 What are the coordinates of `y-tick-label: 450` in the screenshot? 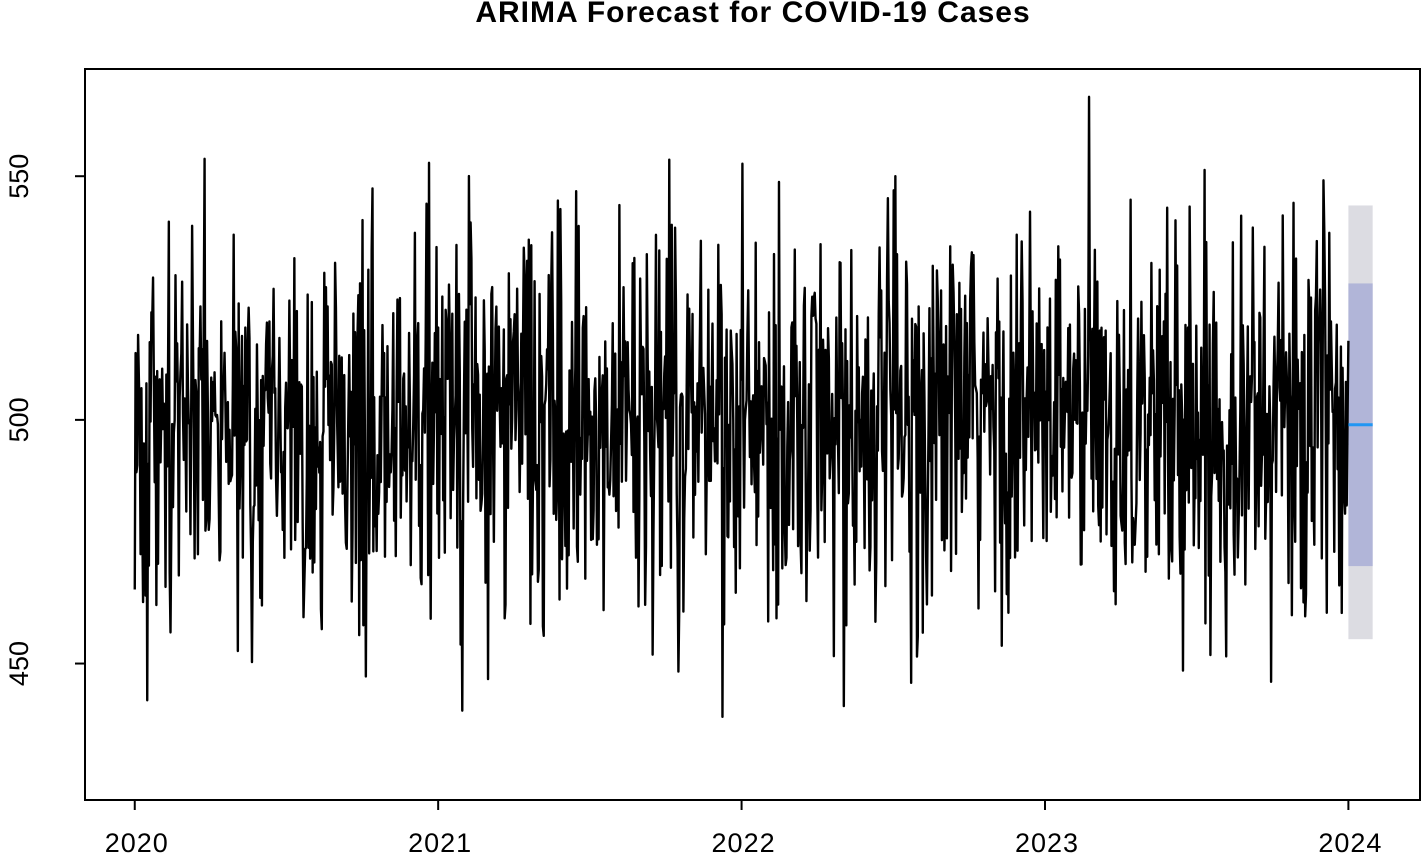 It's located at (19, 663).